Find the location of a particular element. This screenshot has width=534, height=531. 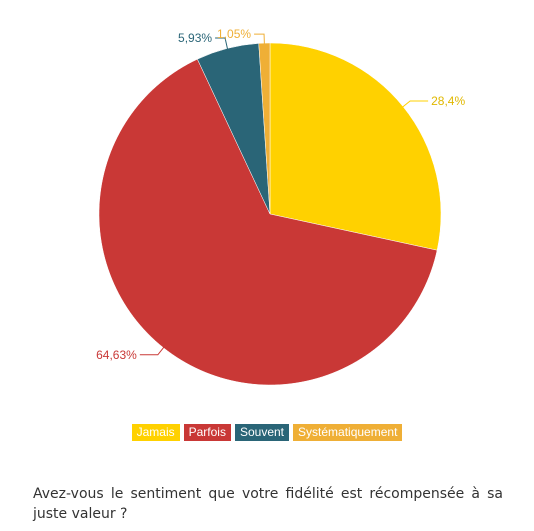

data-label-souvent: 5,93% is located at coordinates (195, 38).